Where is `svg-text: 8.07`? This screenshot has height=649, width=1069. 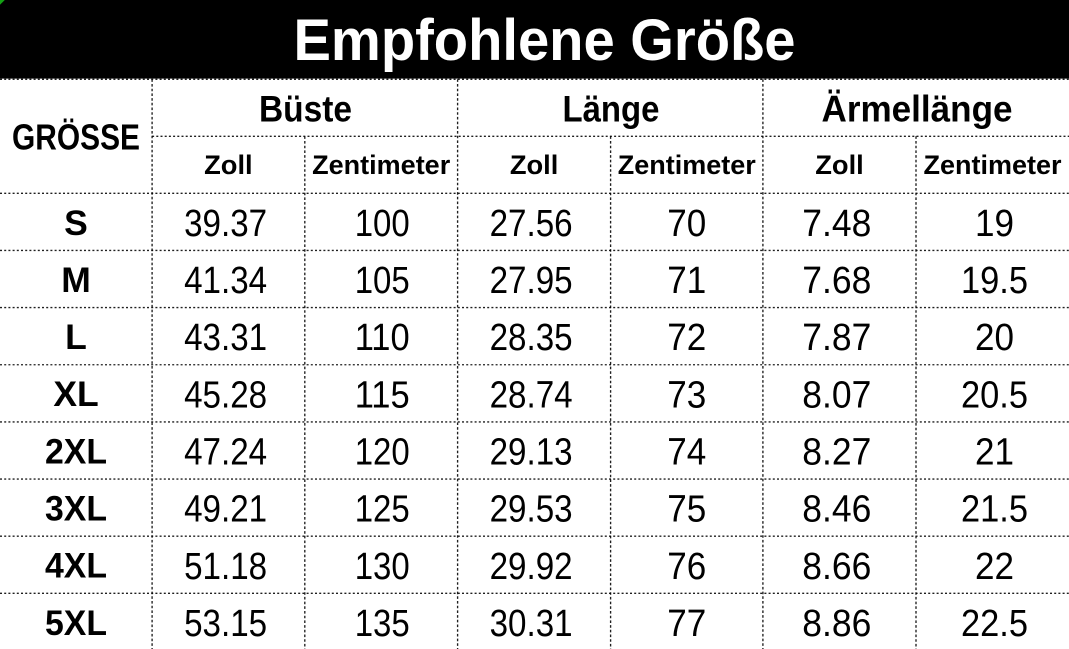
svg-text: 8.07 is located at coordinates (836, 395).